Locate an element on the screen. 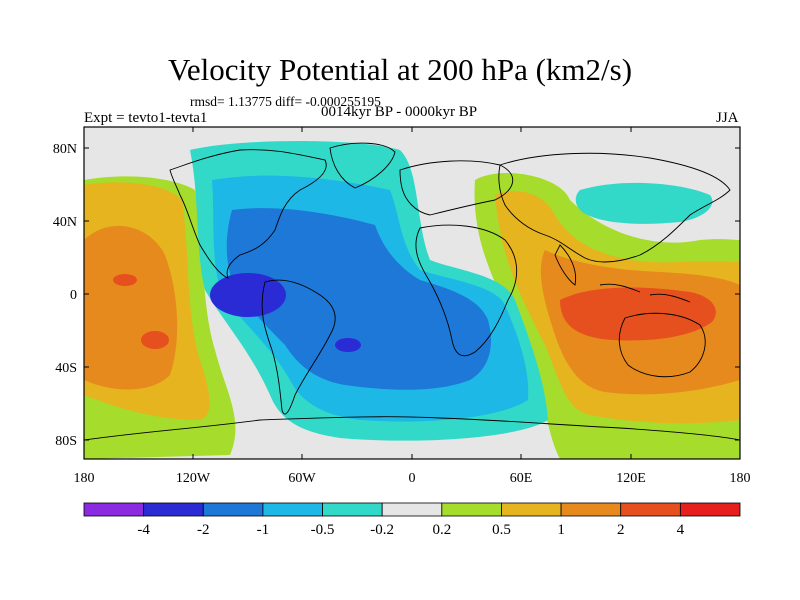  stats-label: rmsd= 1.13775 diff= -0.000255195 is located at coordinates (285, 101).